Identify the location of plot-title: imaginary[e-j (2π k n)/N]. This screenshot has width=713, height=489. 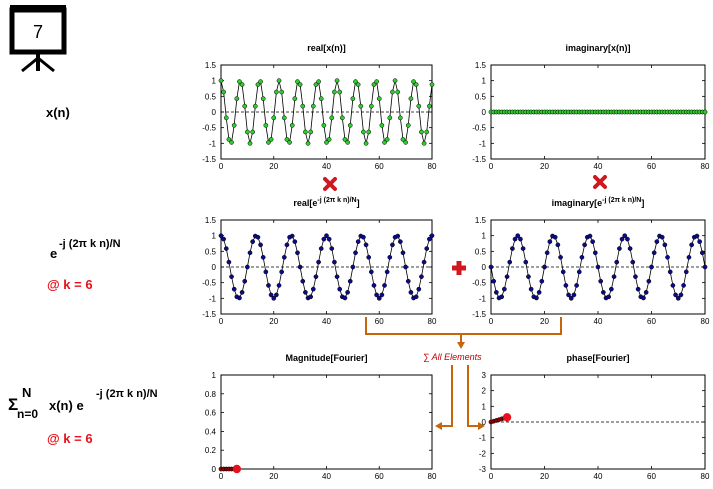
(598, 202).